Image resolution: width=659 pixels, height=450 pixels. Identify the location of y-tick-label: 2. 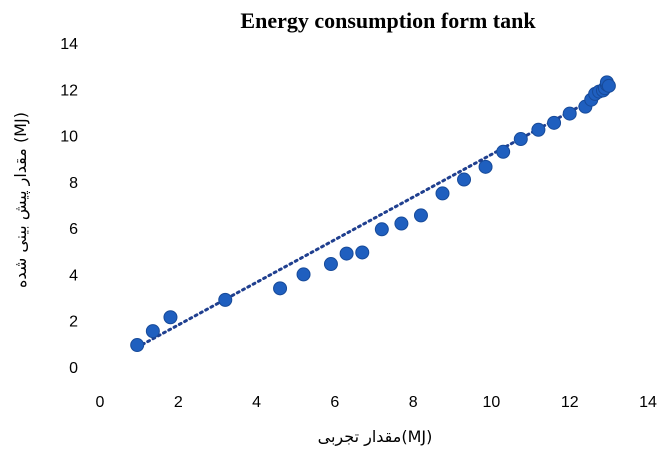
(73, 322).